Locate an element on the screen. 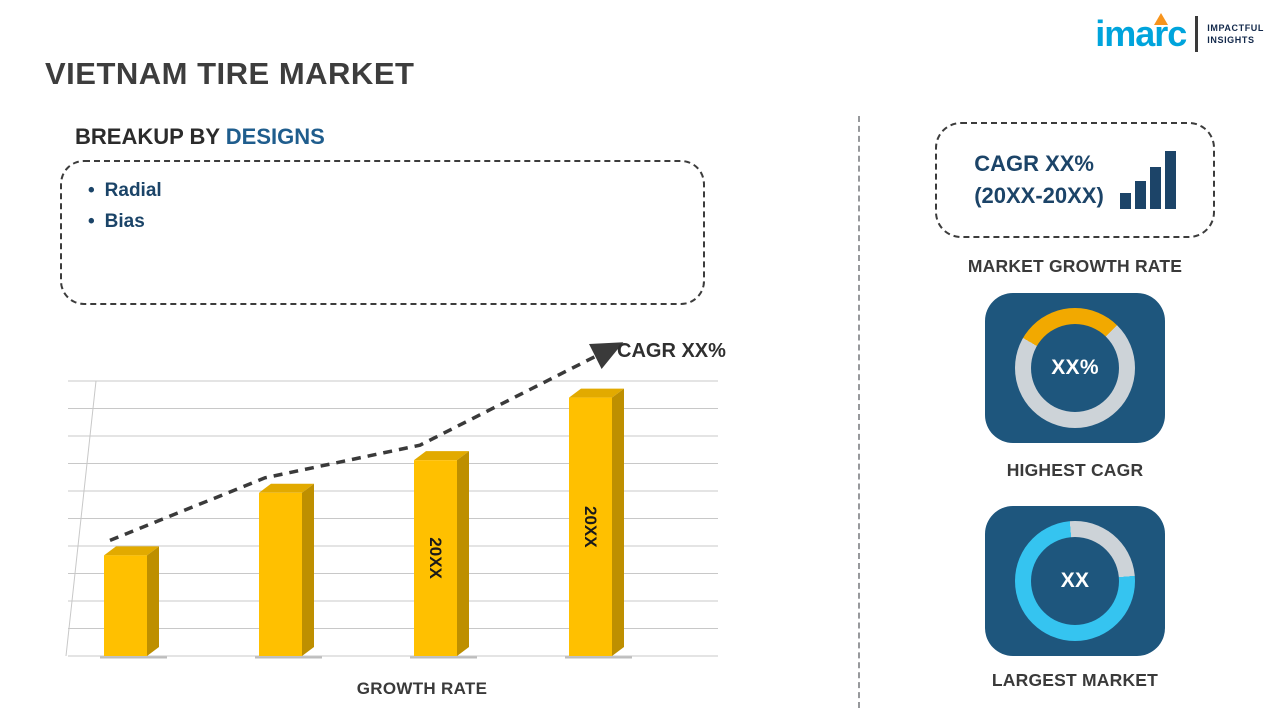 The width and height of the screenshot is (1280, 720). imarc-logo: imarc IMPACTFUL INSIGHTS is located at coordinates (1179, 33).